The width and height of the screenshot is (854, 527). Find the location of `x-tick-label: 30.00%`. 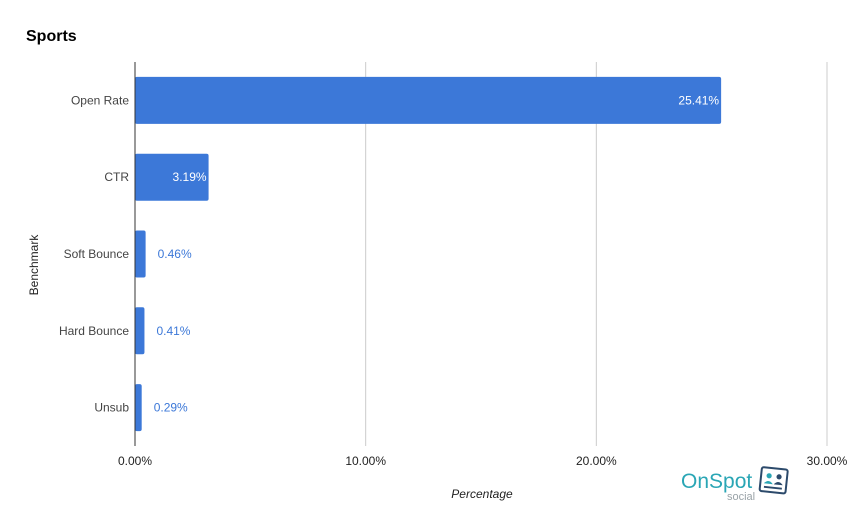

x-tick-label: 30.00% is located at coordinates (827, 461).